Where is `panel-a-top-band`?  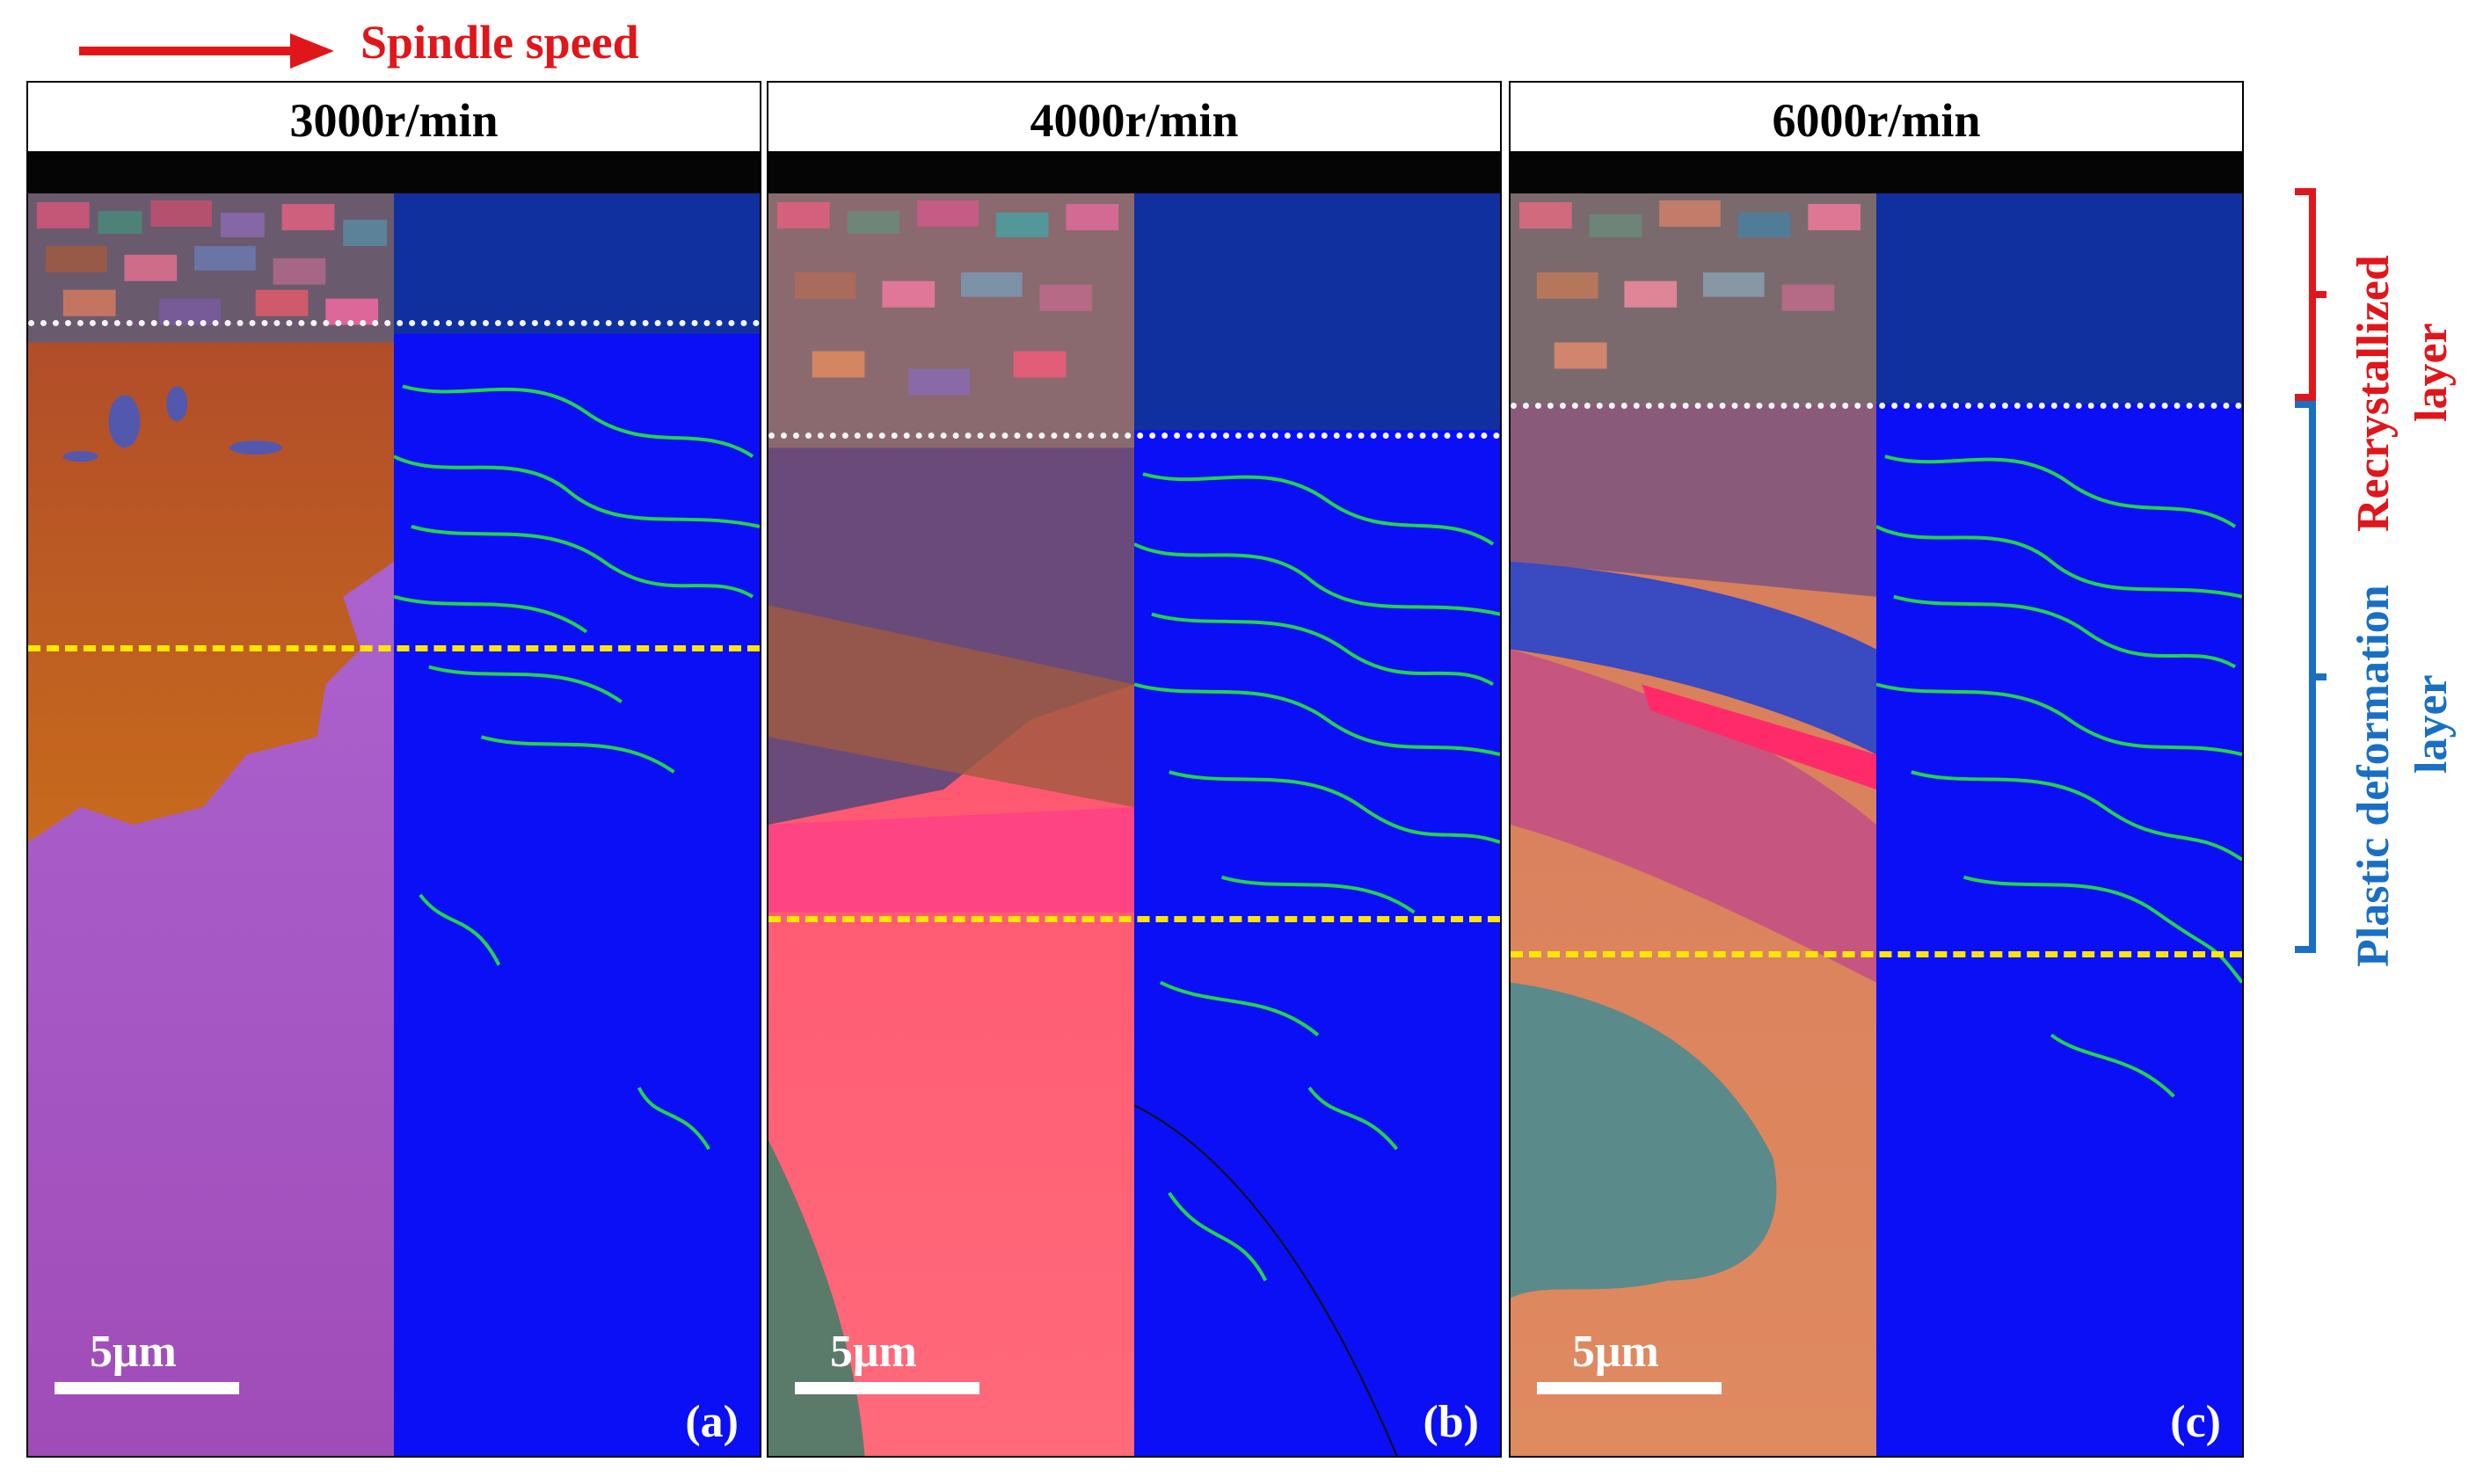
panel-a-top-band is located at coordinates (394, 173).